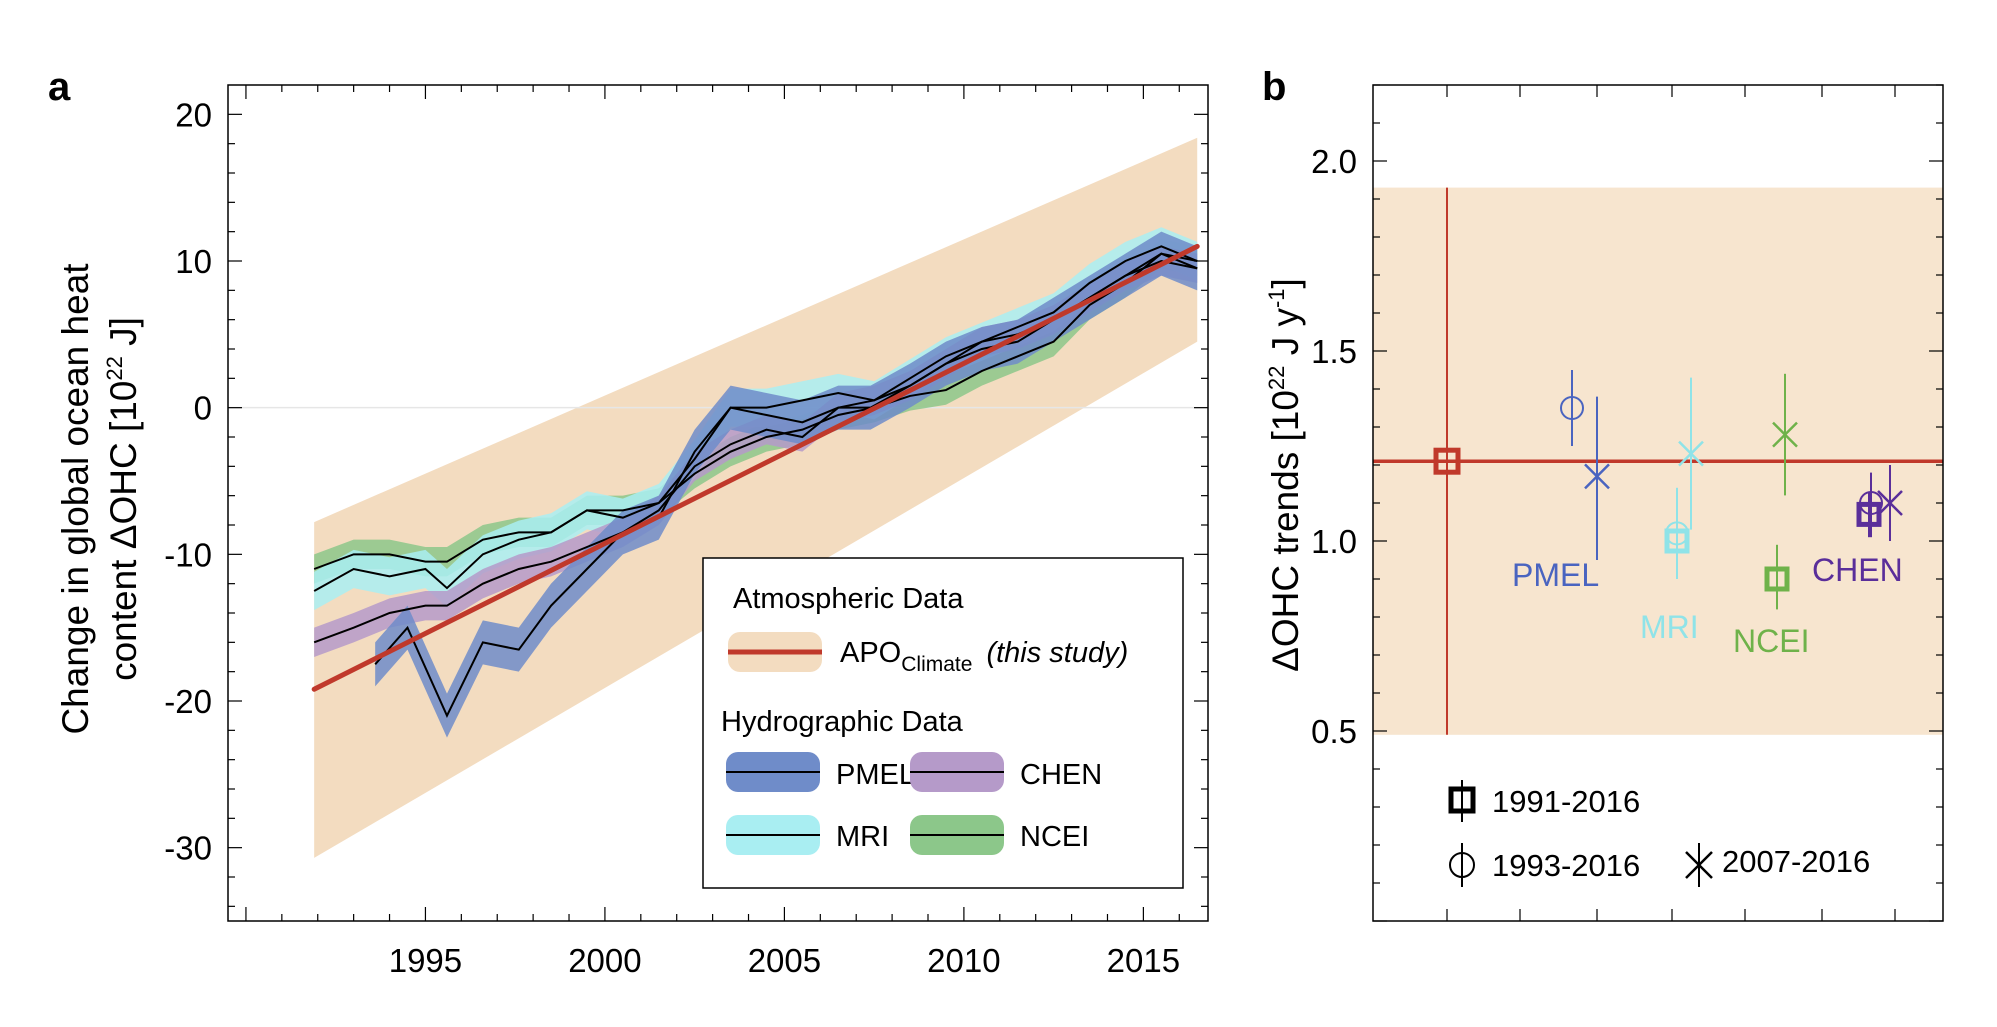 This screenshot has height=1027, width=1997. Describe the element at coordinates (1285, 531) in the screenshot. I see `y-axis-title-b-pre: ΔOHC trends [10` at that location.